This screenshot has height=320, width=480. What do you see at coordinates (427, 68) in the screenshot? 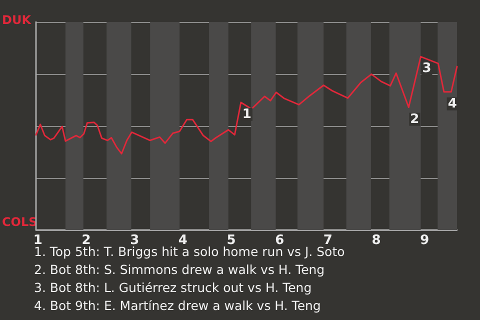
I see `annotation: 3` at bounding box center [427, 68].